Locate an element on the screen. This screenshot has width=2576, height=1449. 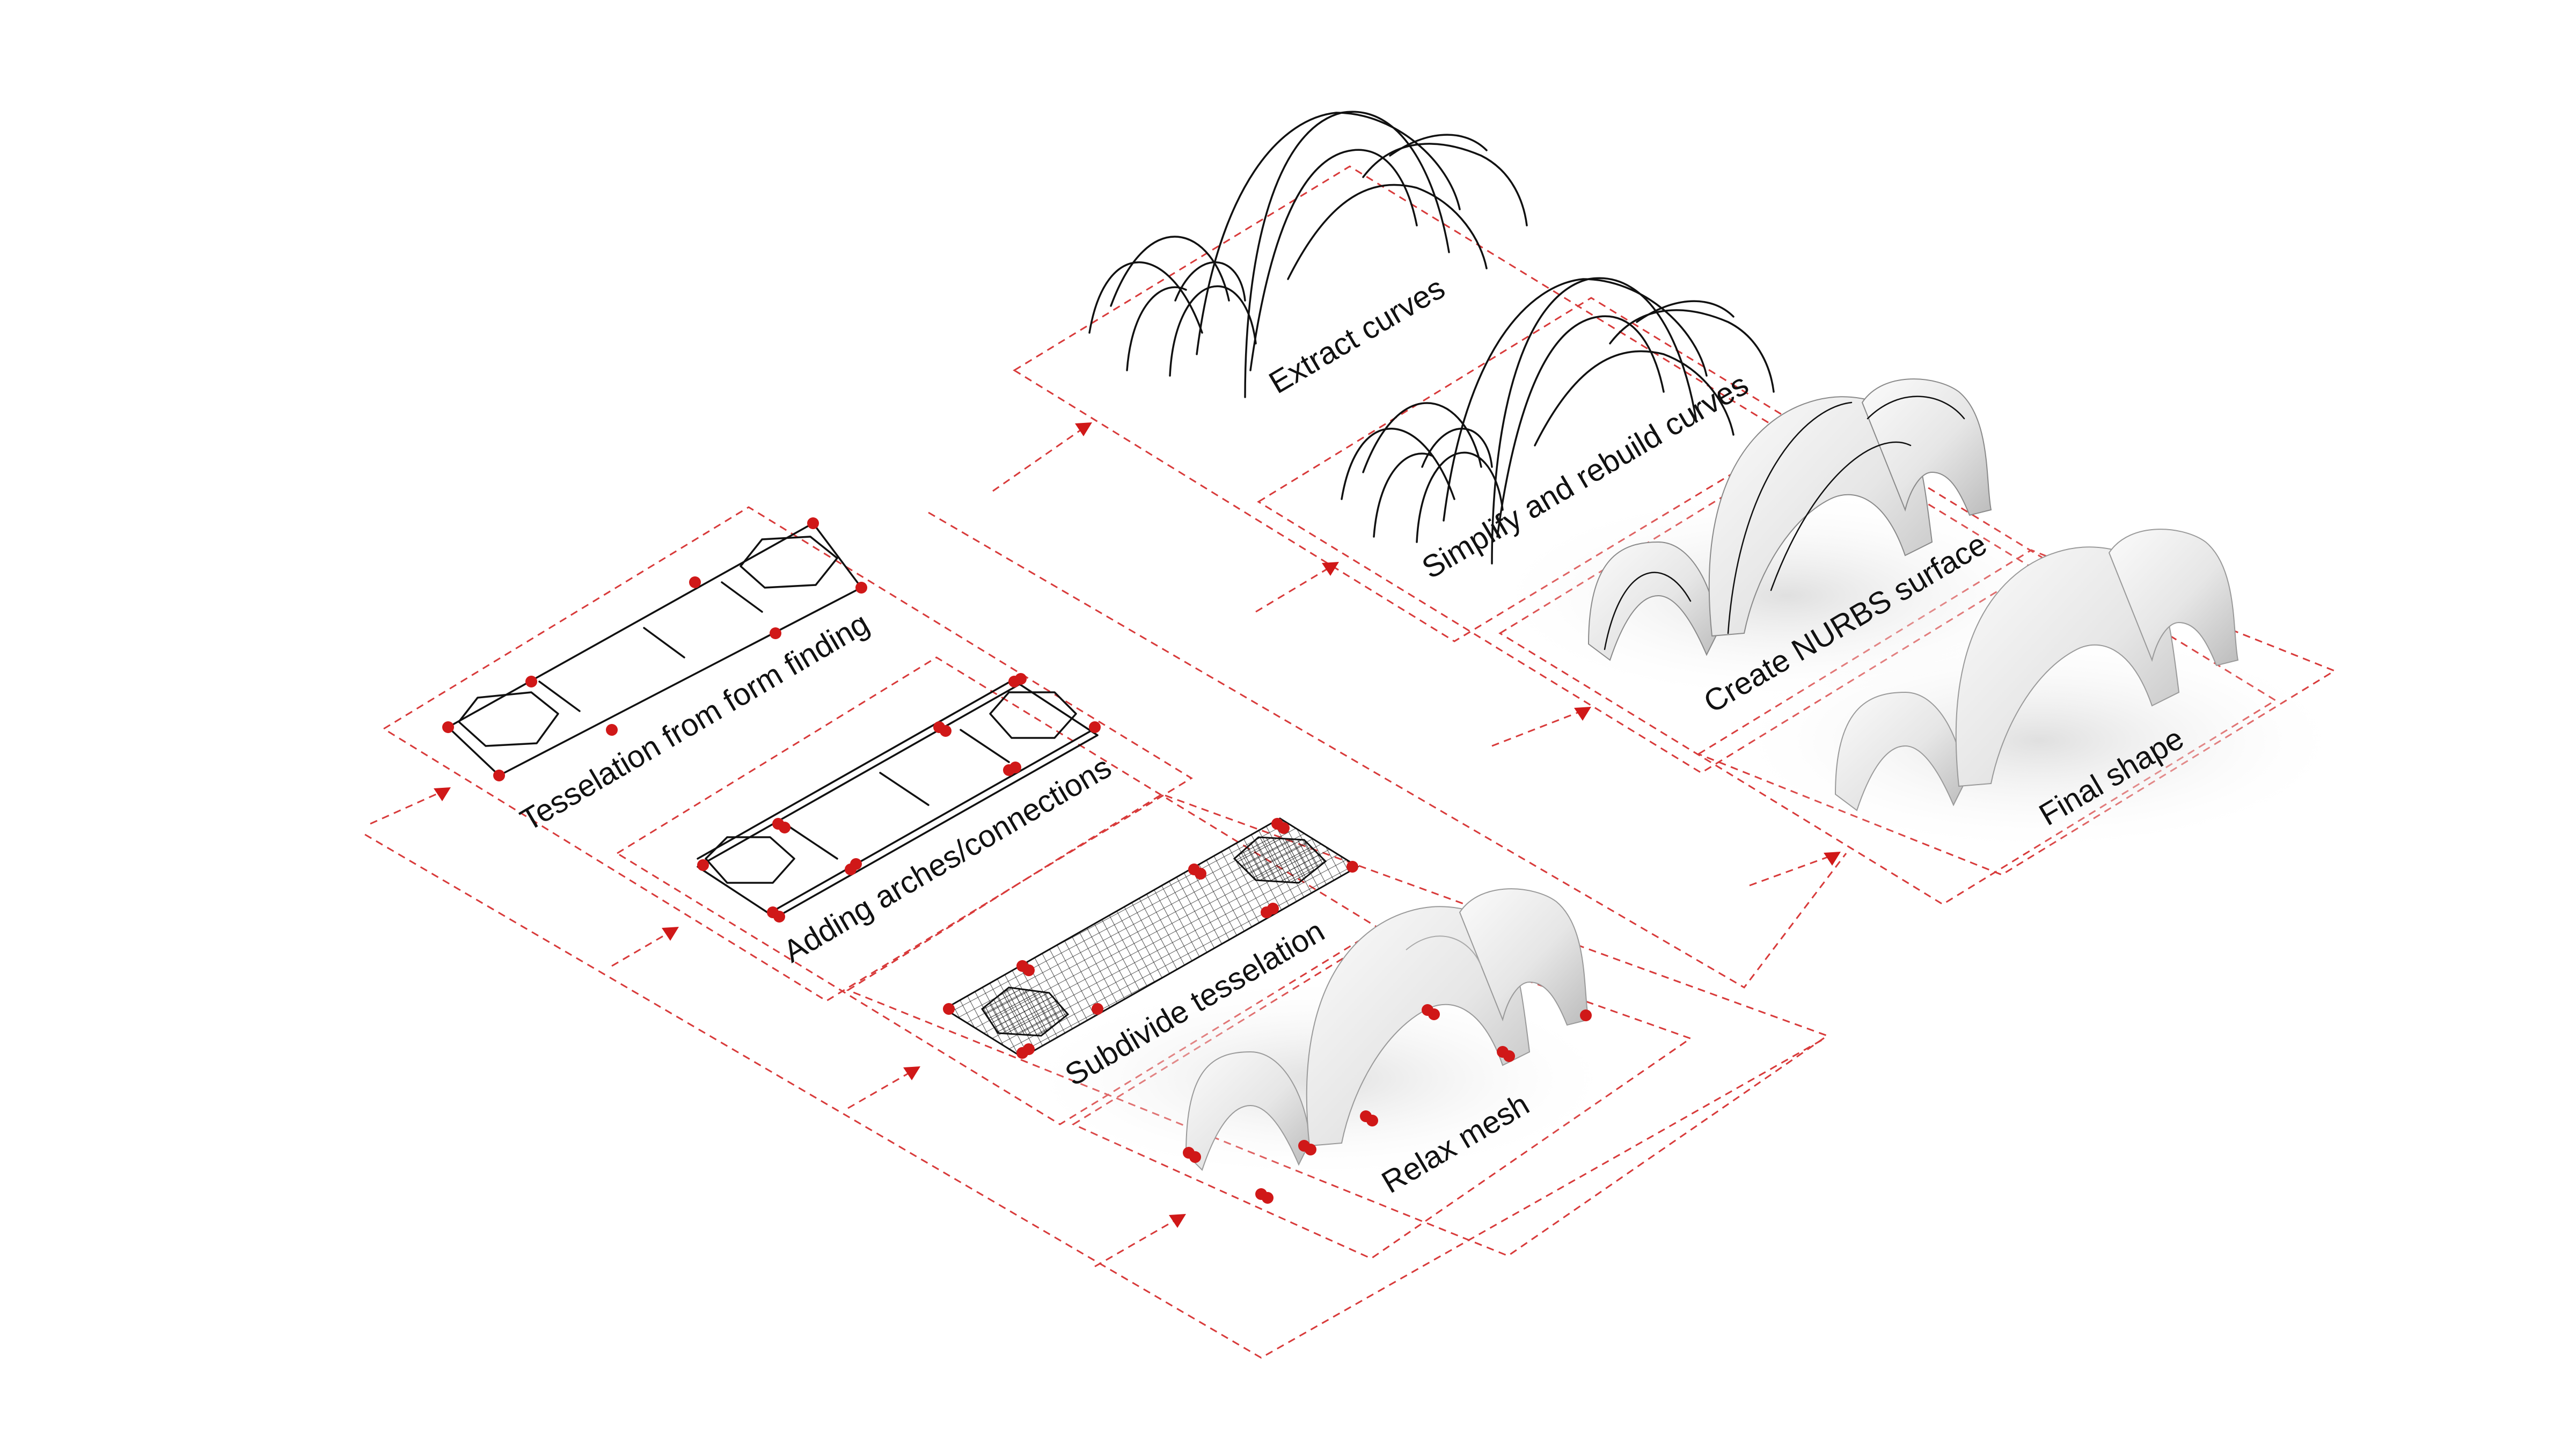
tesselation-nodes is located at coordinates (654, 649).